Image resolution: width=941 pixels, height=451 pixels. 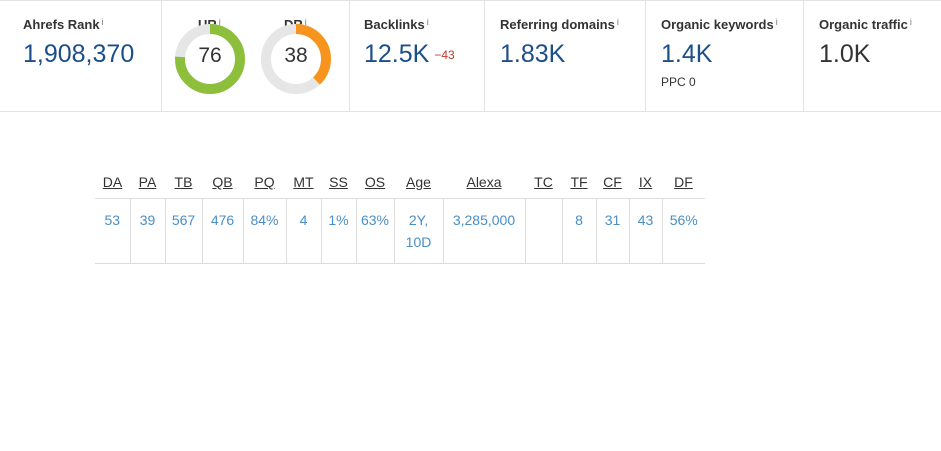 What do you see at coordinates (396, 24) in the screenshot?
I see `backlinks-label: Backlinks i` at bounding box center [396, 24].